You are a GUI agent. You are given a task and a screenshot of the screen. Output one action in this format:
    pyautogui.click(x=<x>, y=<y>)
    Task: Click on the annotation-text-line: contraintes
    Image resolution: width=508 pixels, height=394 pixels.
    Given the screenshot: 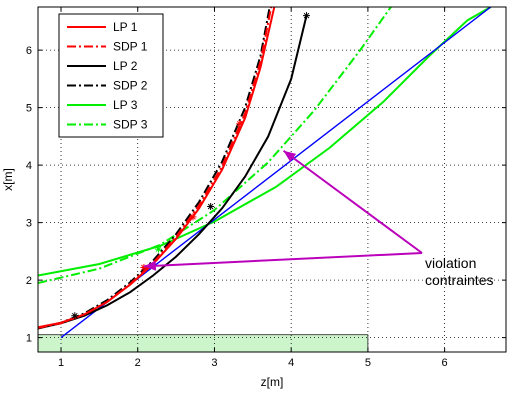 What is the action you would take?
    pyautogui.click(x=459, y=280)
    